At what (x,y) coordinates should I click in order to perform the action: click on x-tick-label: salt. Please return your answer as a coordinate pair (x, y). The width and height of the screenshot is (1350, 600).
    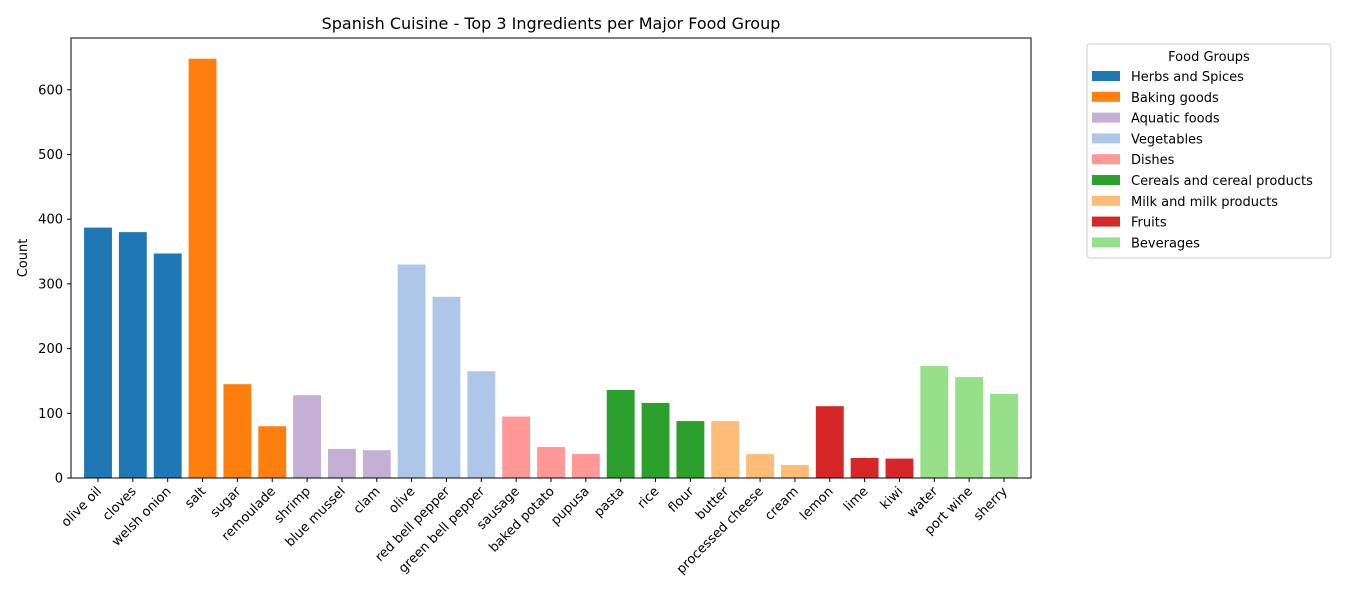
    Looking at the image, I should click on (195, 497).